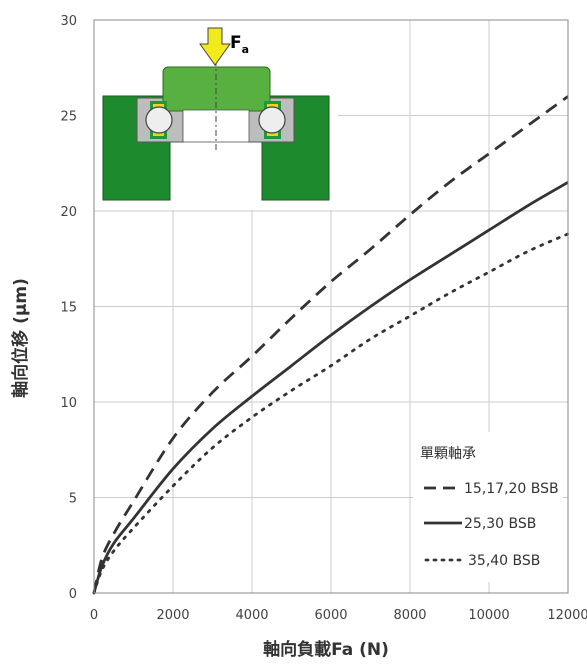  What do you see at coordinates (159, 120) in the screenshot?
I see `ball-left` at bounding box center [159, 120].